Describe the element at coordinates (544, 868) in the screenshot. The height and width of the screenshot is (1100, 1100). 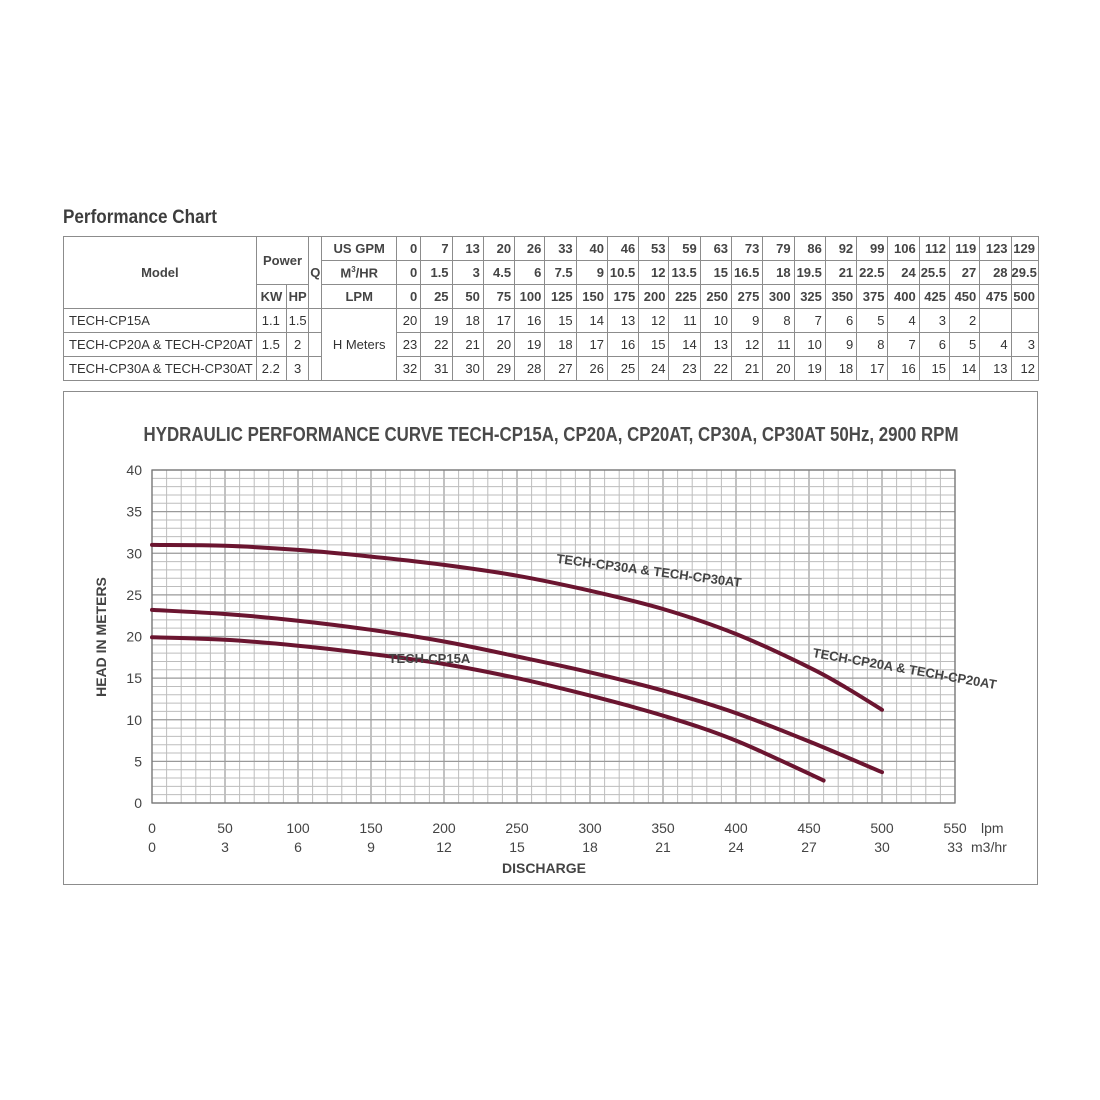
I see `x-axis-label: DISCHARGE` at that location.